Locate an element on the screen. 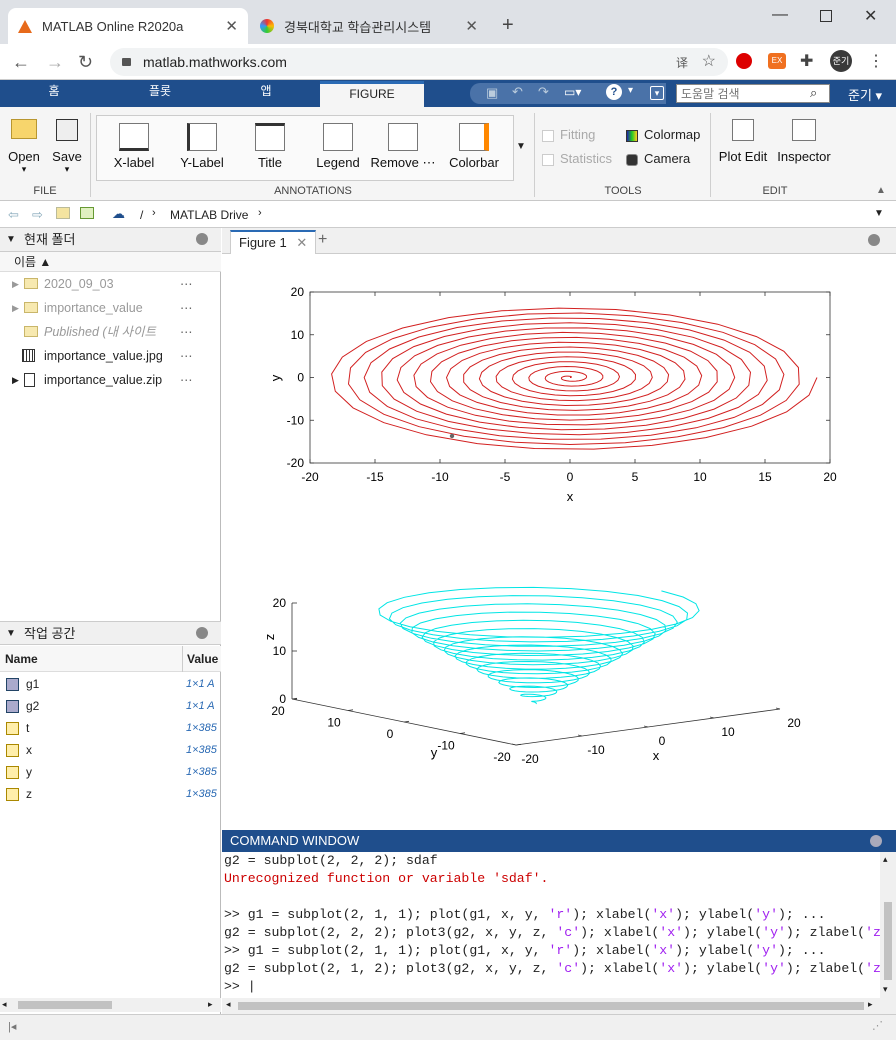  table-row: z 1×385 is located at coordinates (110, 794).